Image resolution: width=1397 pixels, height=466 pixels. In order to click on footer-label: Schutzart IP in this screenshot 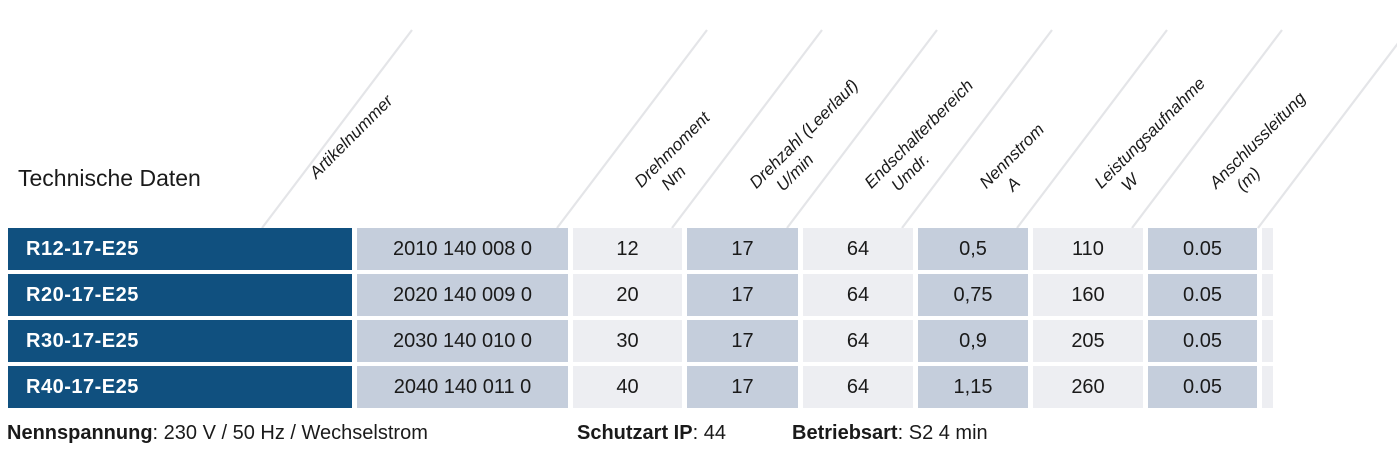, I will do `click(635, 433)`.